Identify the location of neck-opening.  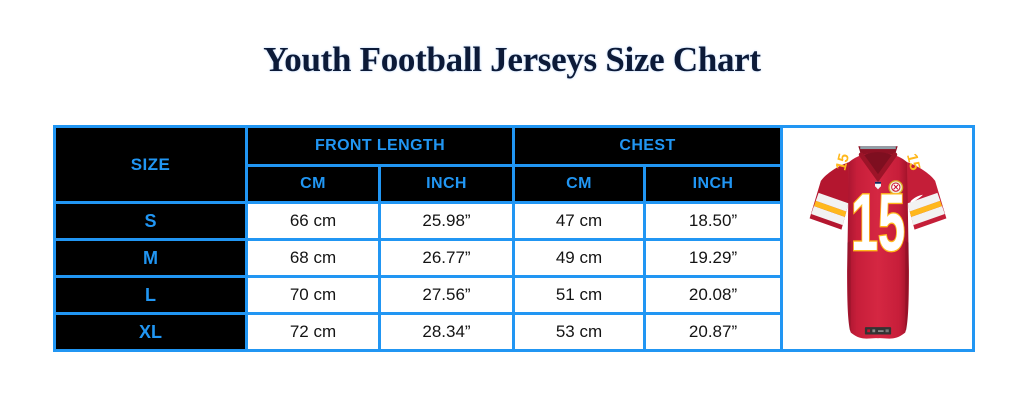
(877, 164).